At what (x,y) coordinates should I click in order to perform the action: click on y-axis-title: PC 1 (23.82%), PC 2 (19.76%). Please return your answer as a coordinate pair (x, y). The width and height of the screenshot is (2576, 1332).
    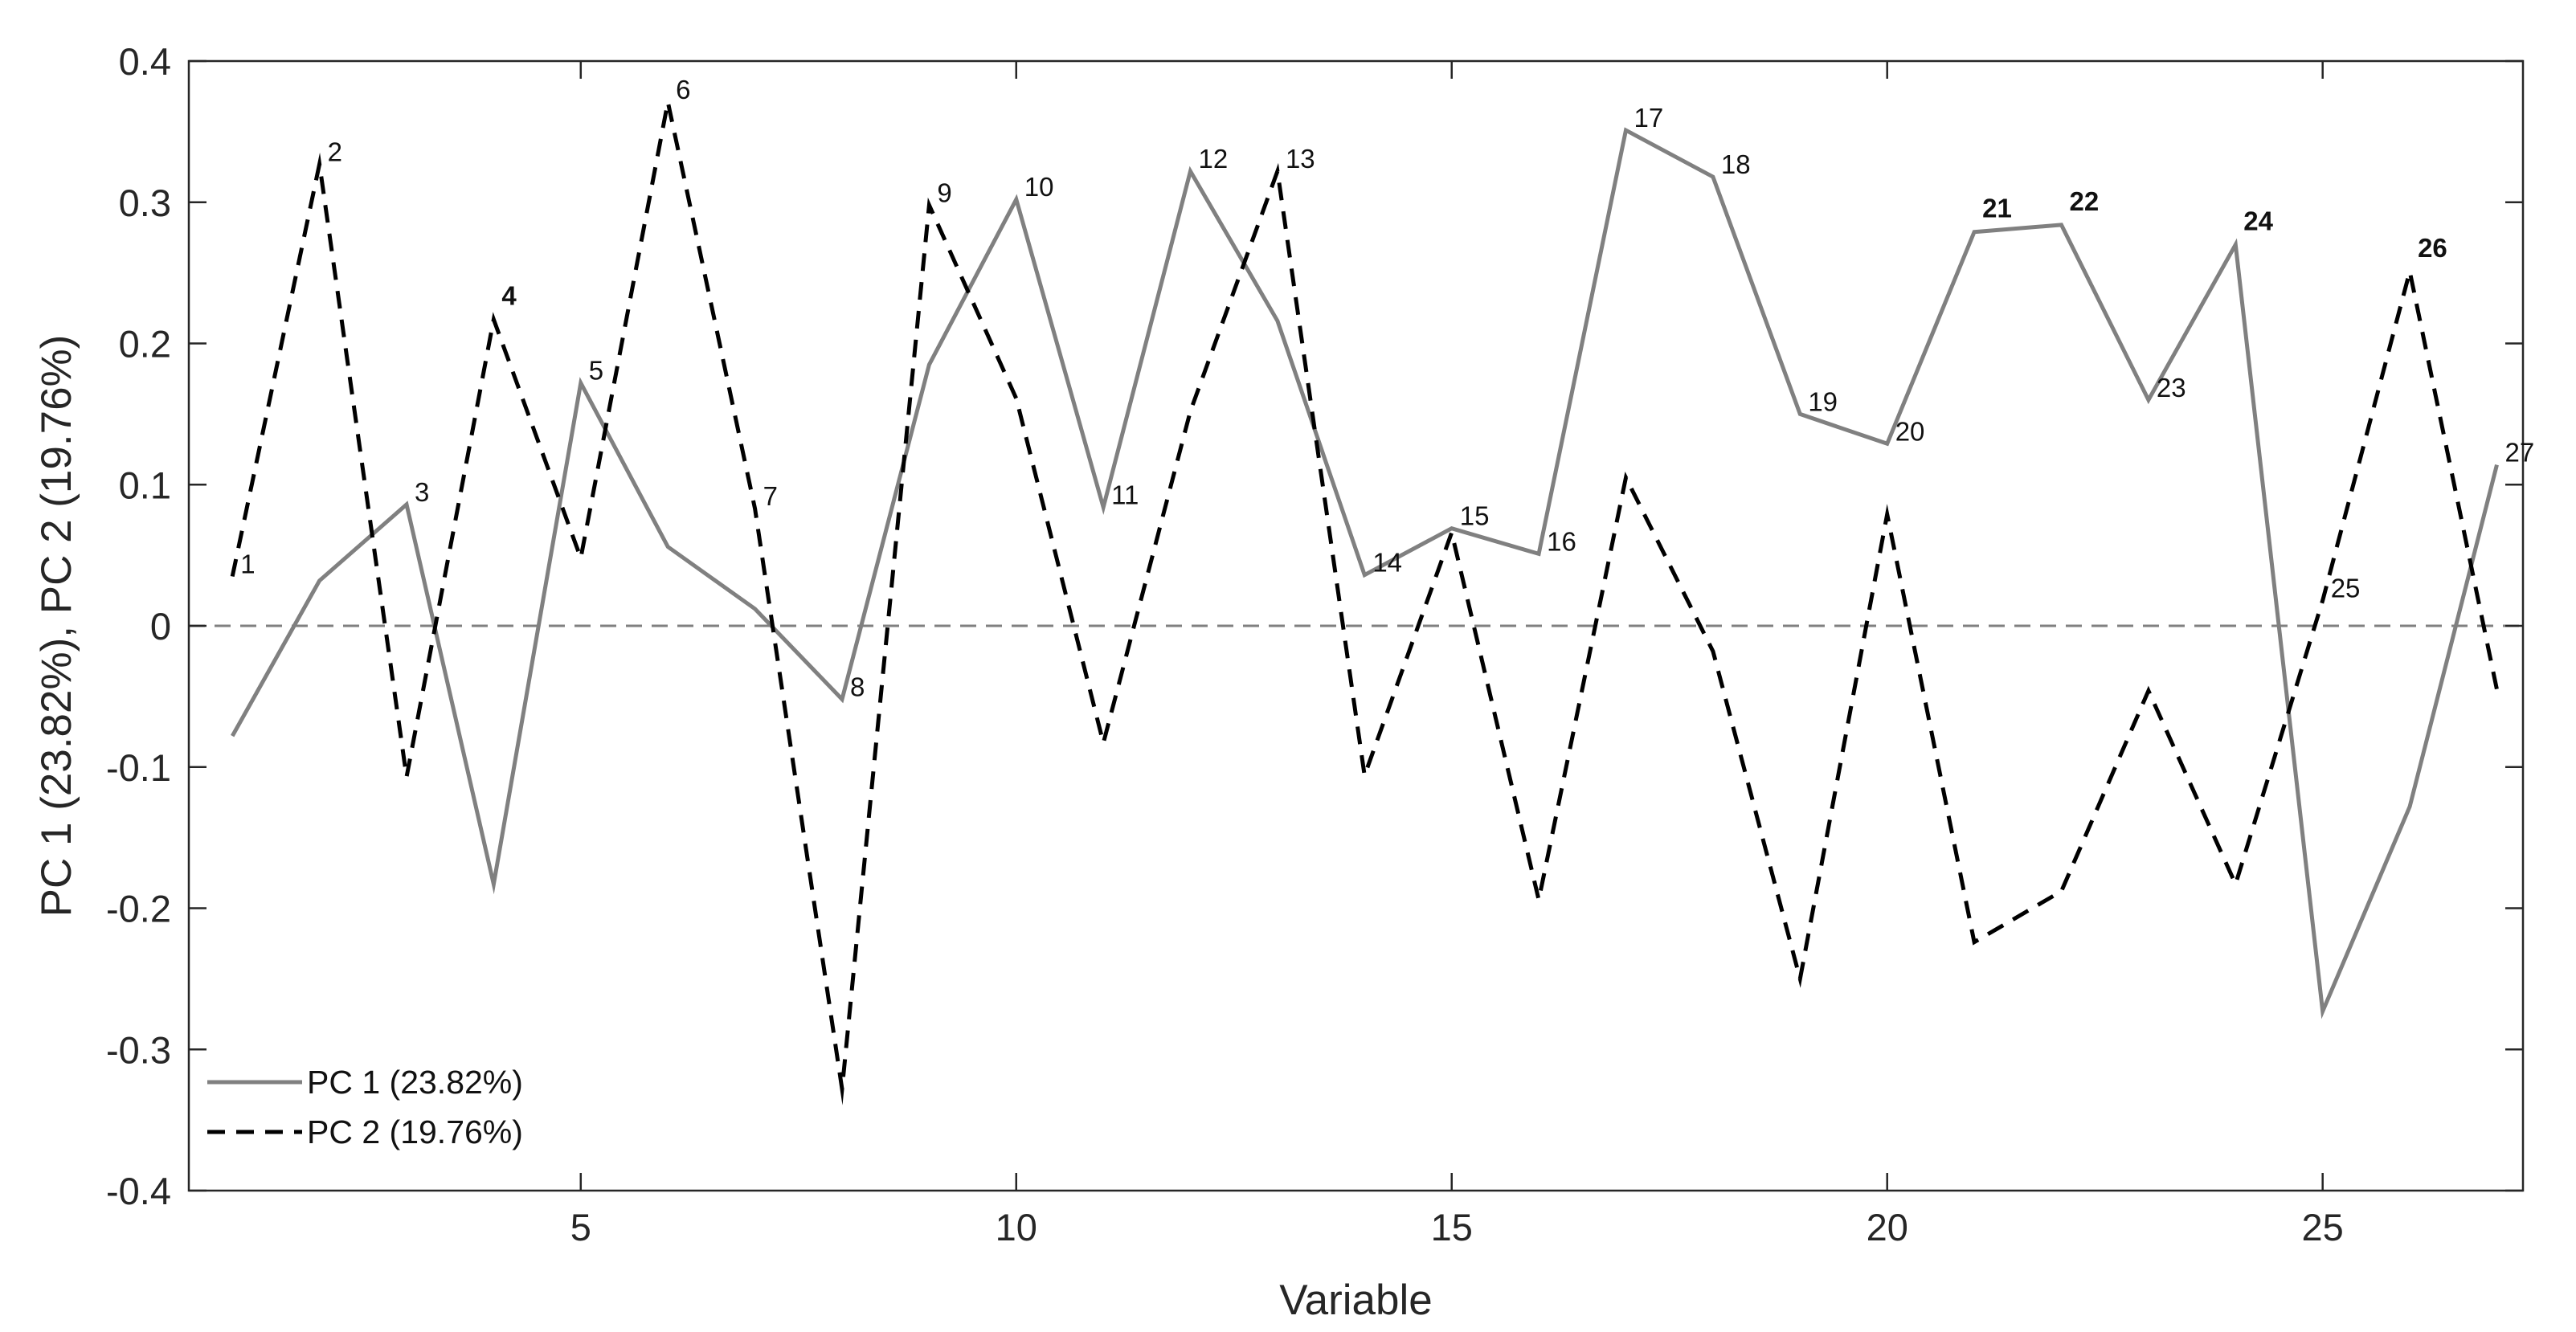
    Looking at the image, I should click on (57, 626).